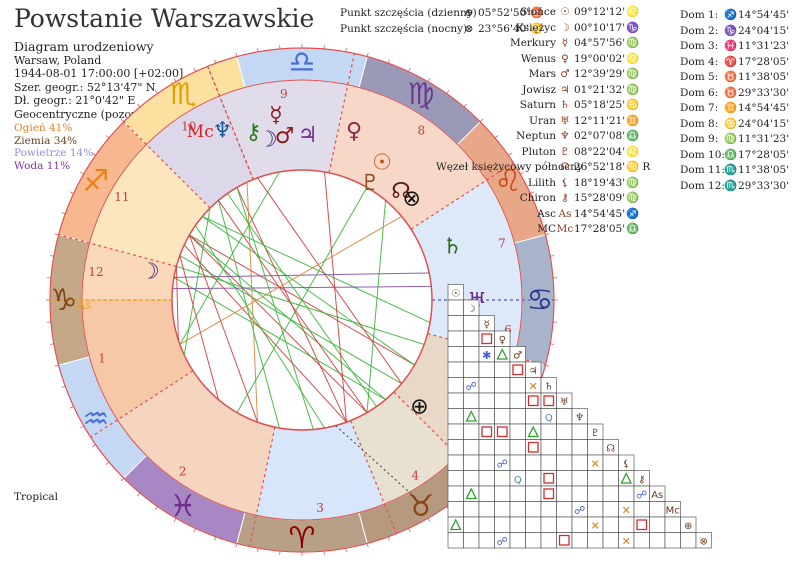 Image resolution: width=801 pixels, height=562 pixels. What do you see at coordinates (555, 184) in the screenshot?
I see `planet-row: Lilith ⚸ 18°19'43'♍` at bounding box center [555, 184].